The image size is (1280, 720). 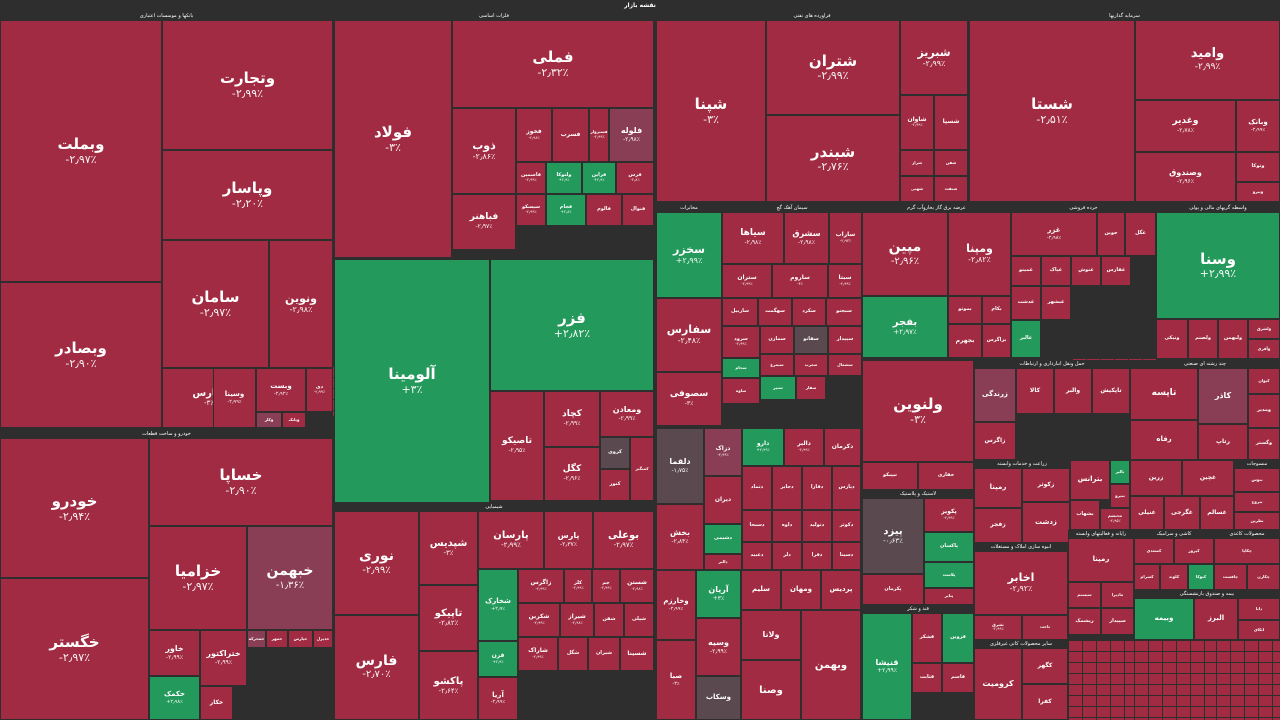 I want to click on stock-tile: فالوم, so click(x=604, y=210).